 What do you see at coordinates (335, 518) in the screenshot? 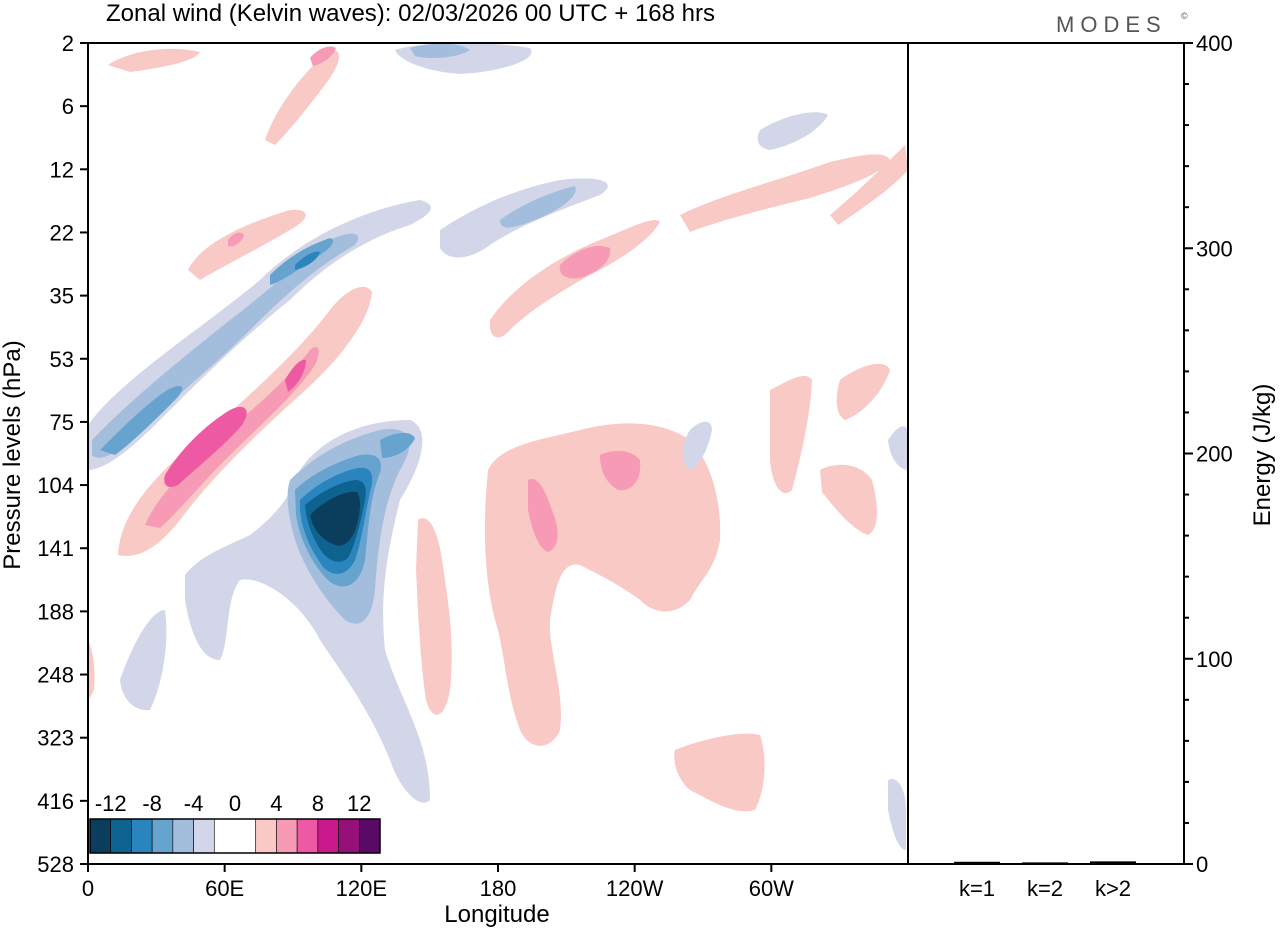
I see `contour-neg-main-core` at bounding box center [335, 518].